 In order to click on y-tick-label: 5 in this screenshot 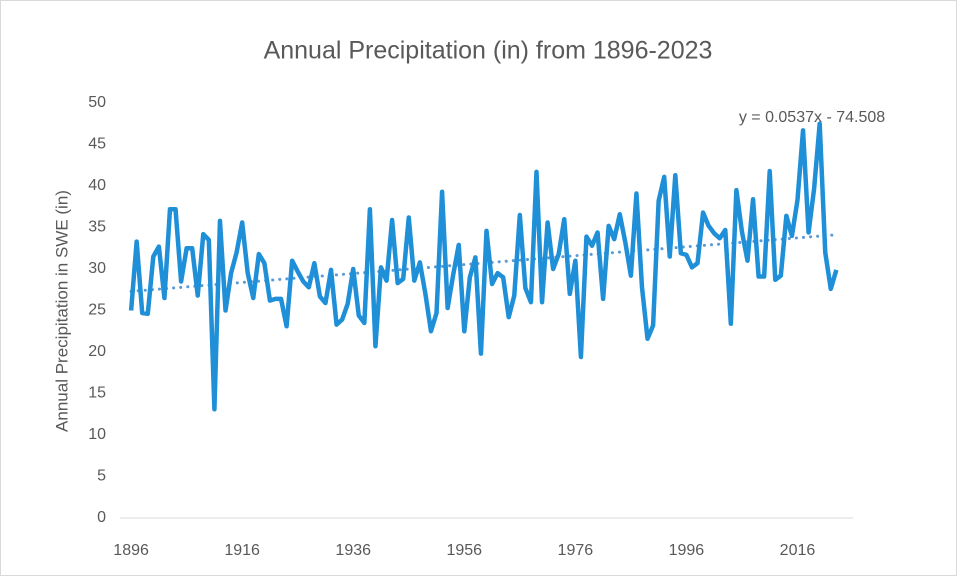, I will do `click(101, 476)`.